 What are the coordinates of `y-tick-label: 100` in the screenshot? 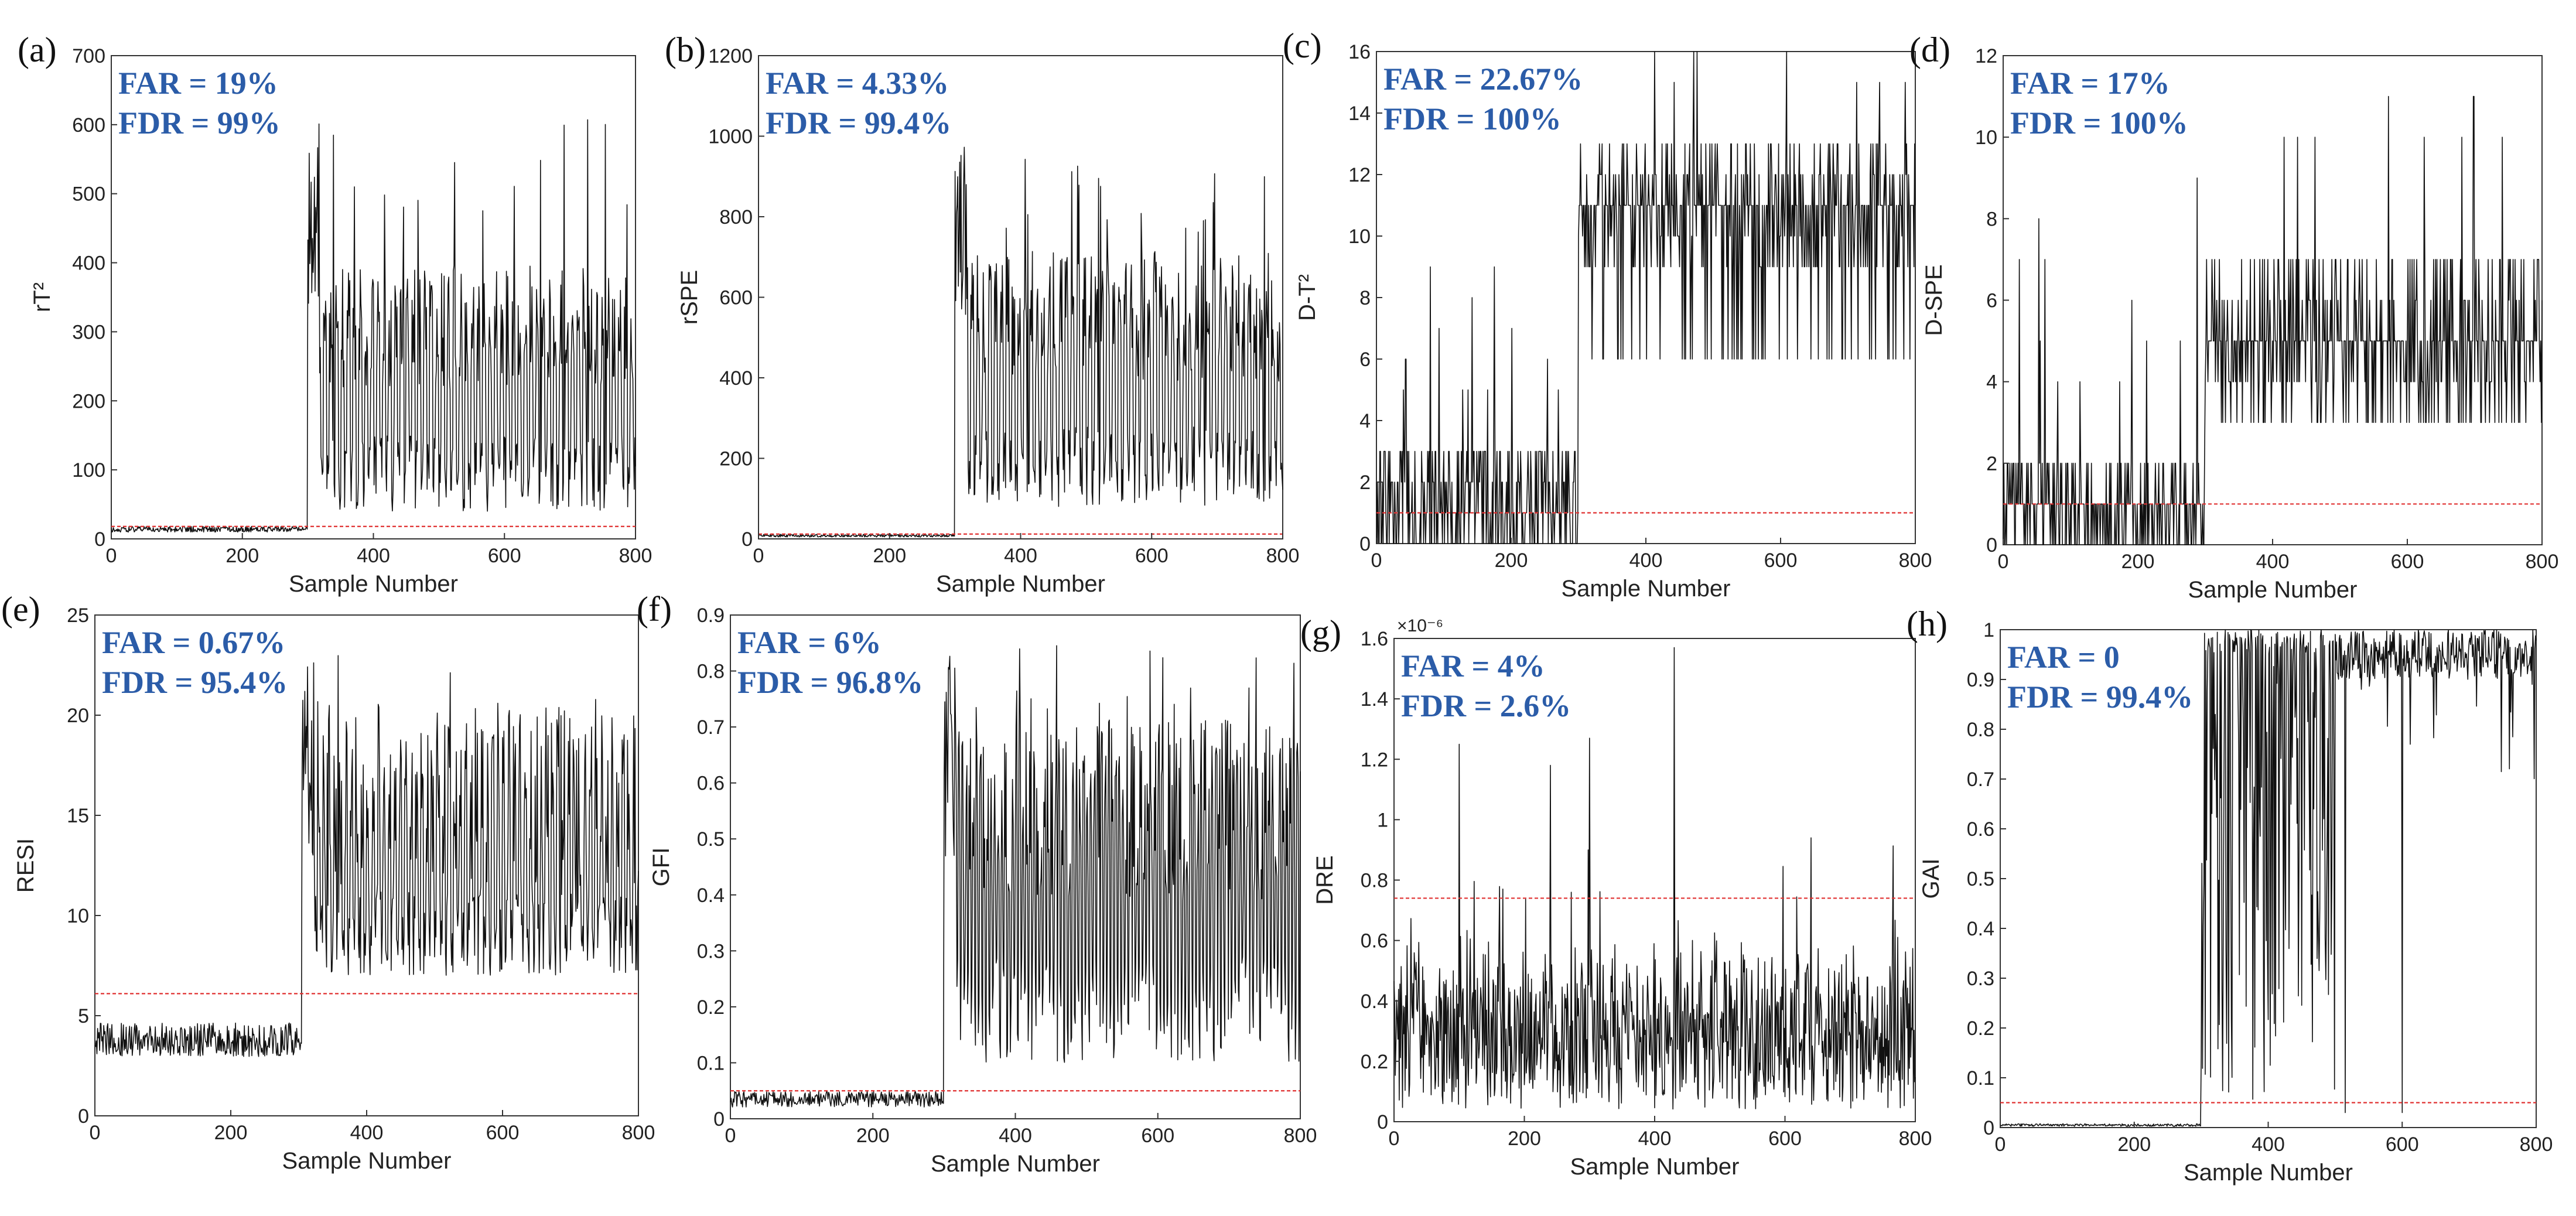 It's located at (89, 470).